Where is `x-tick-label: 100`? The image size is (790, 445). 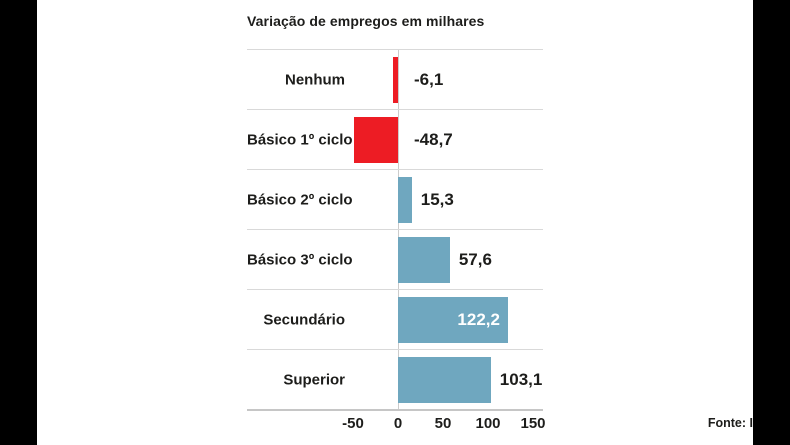
x-tick-label: 100 is located at coordinates (488, 423).